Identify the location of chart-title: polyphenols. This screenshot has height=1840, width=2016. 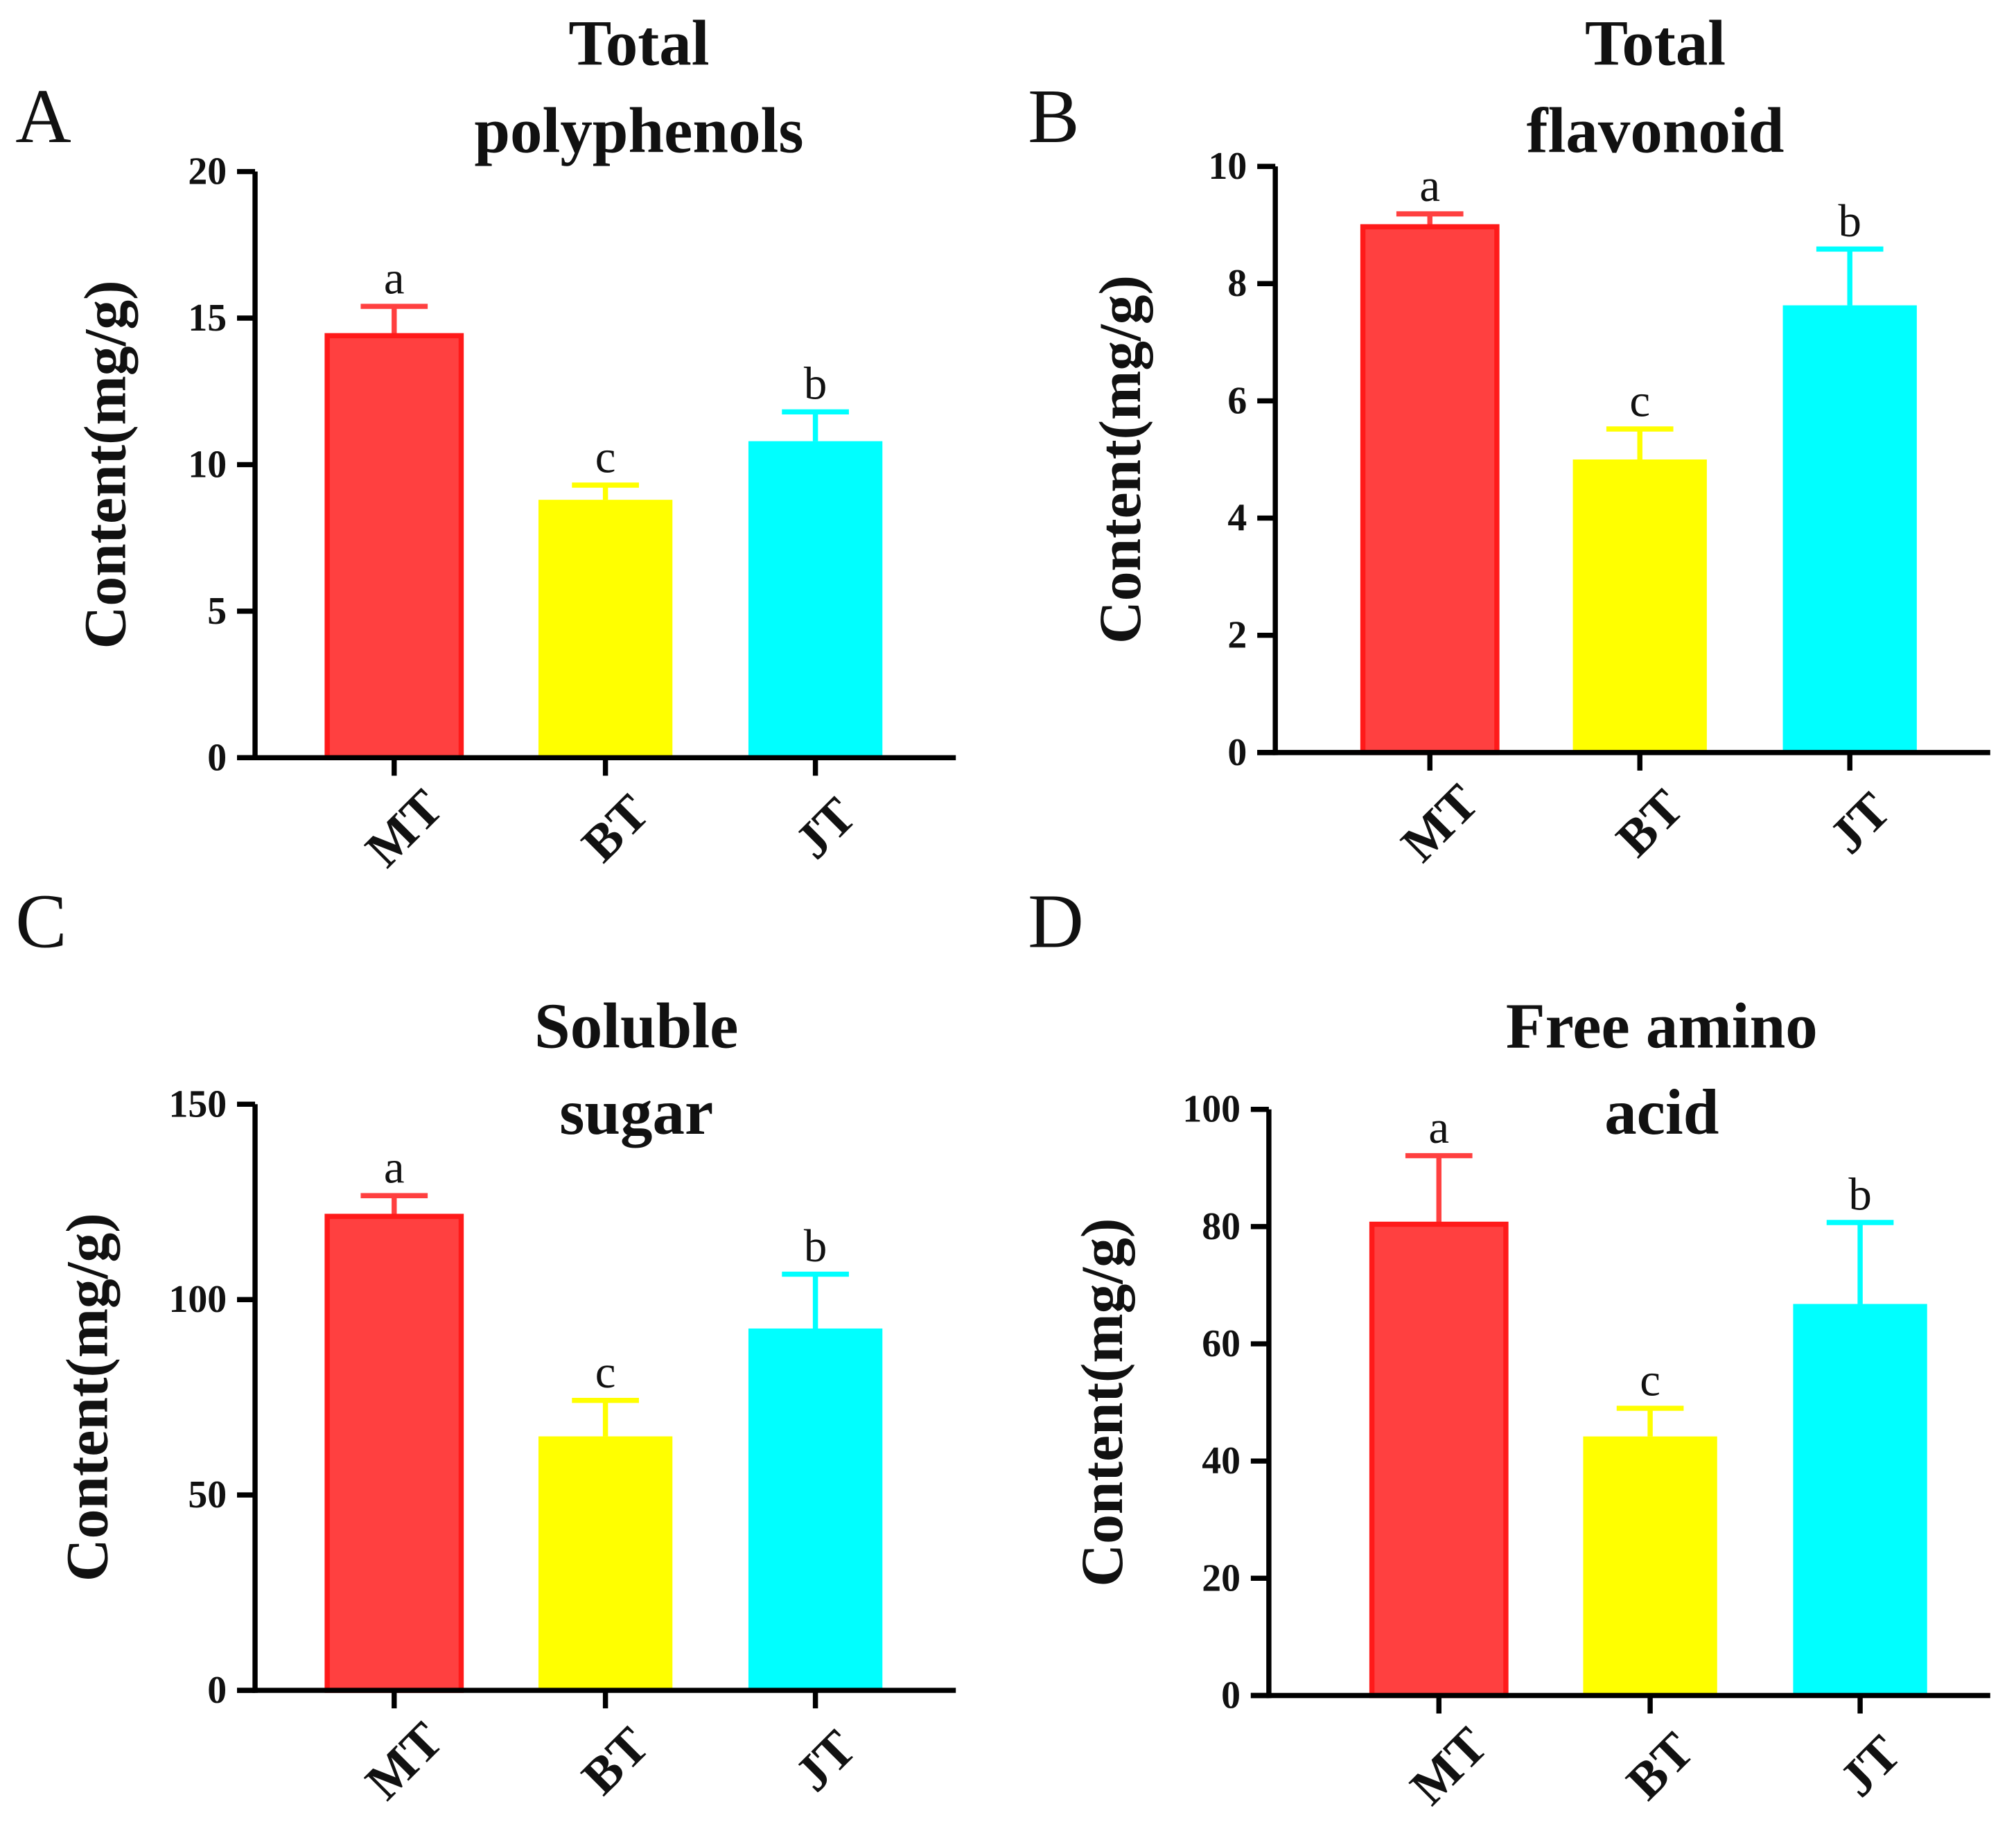
(638, 131).